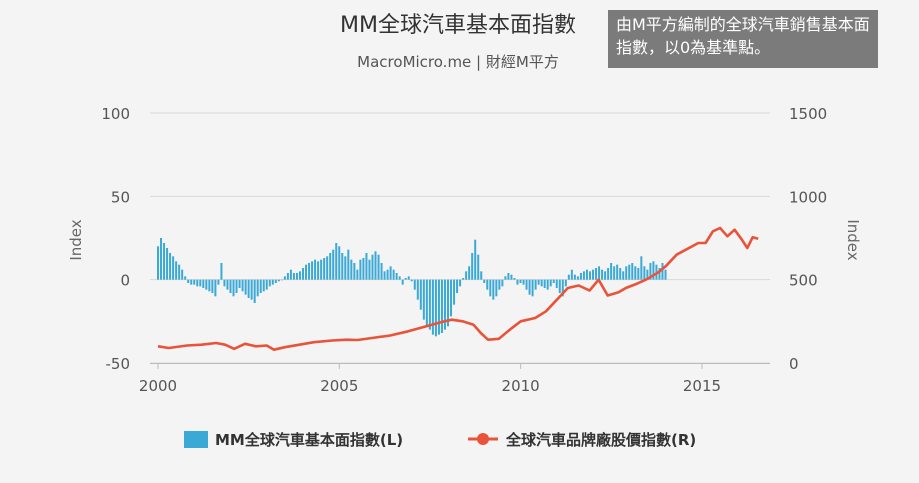 The image size is (919, 483). What do you see at coordinates (803, 281) in the screenshot?
I see `y-right-tick-label: 500` at bounding box center [803, 281].